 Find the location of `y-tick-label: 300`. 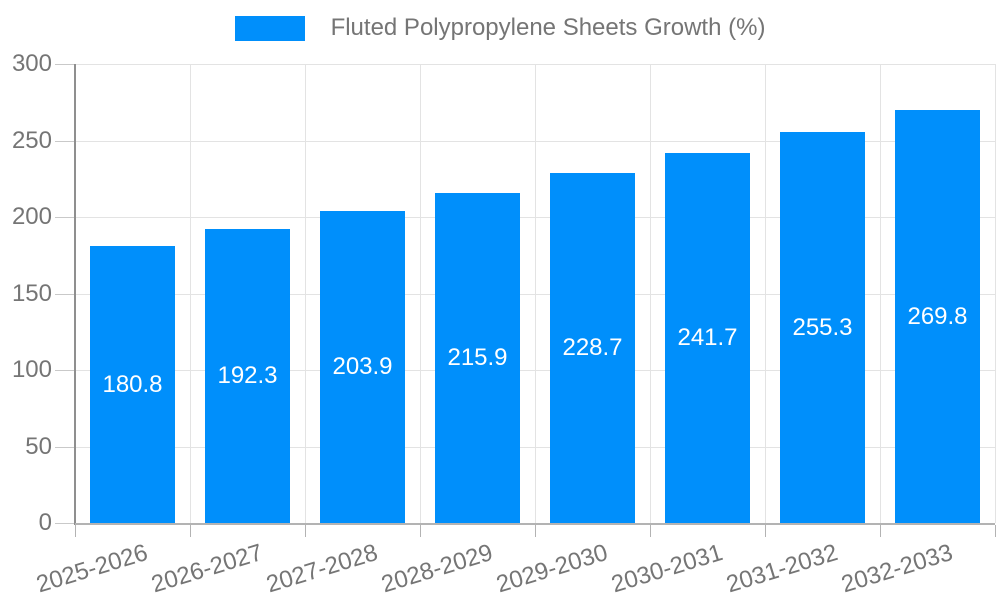

y-tick-label: 300 is located at coordinates (31, 63).